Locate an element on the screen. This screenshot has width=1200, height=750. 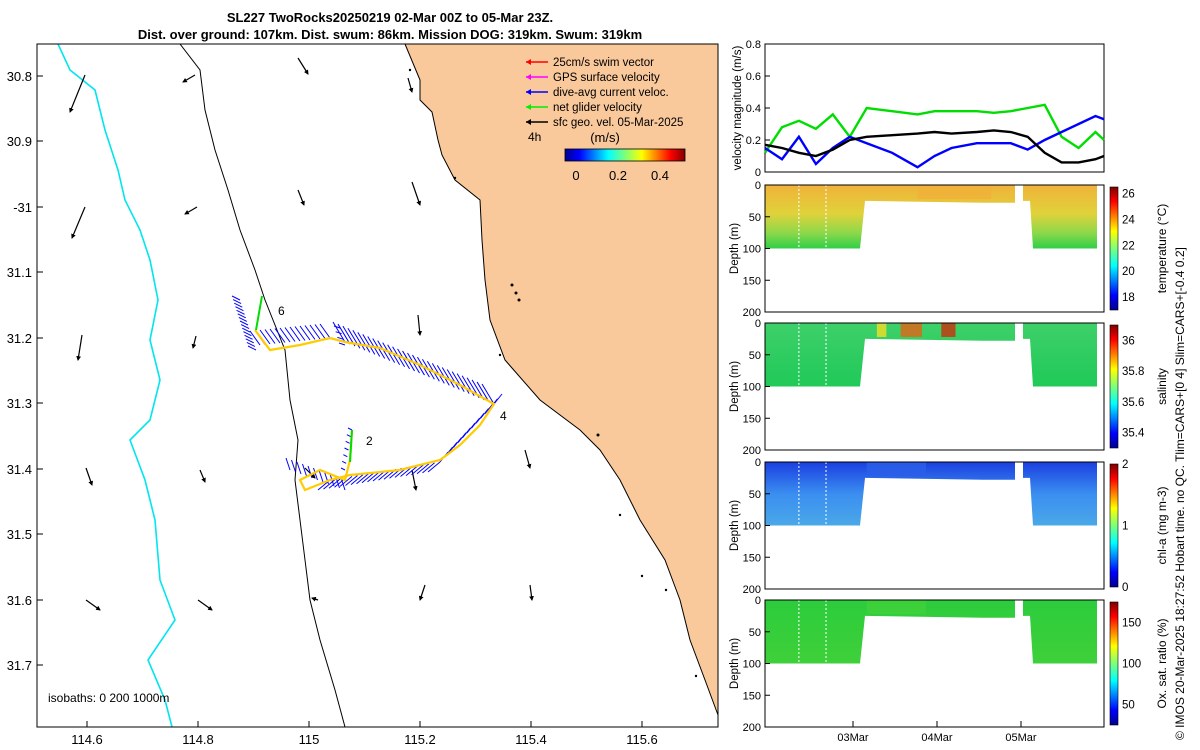
section-colorbar-tick: 26 is located at coordinates (1128, 194).